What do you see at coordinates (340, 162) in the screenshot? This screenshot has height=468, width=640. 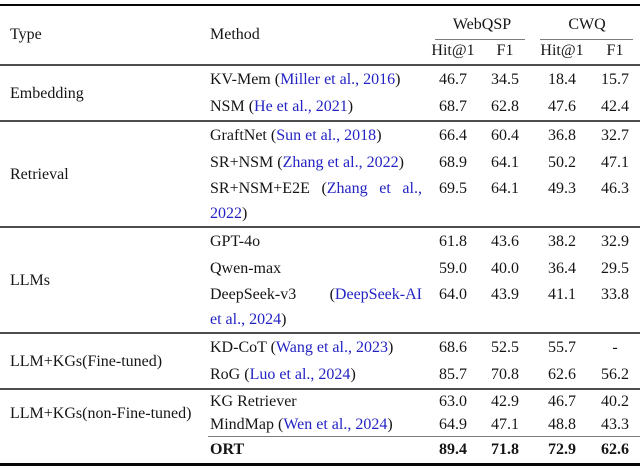 I see `citation-link-zhang-2022: Zhang et al., 2022` at bounding box center [340, 162].